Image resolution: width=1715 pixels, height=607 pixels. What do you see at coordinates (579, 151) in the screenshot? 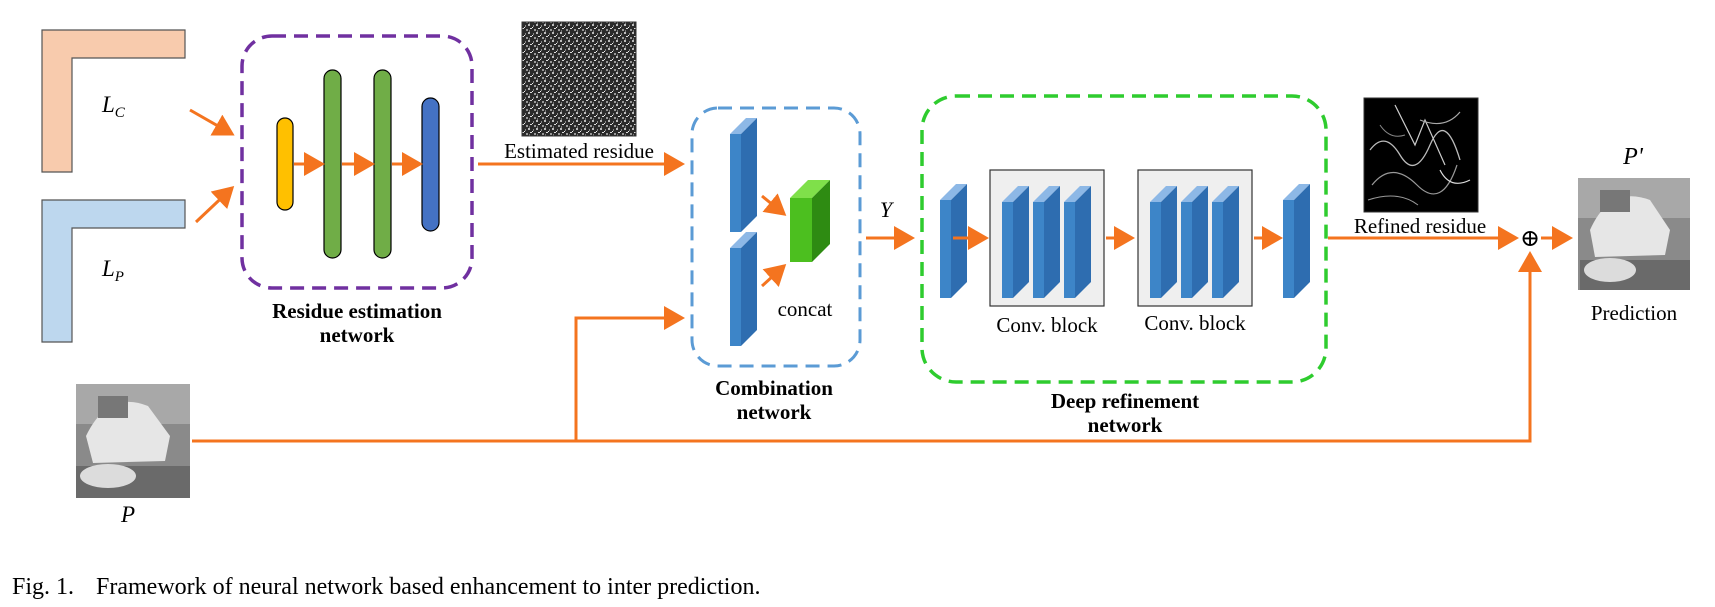
I see `estimated-residue-label: Estimated residue` at bounding box center [579, 151].